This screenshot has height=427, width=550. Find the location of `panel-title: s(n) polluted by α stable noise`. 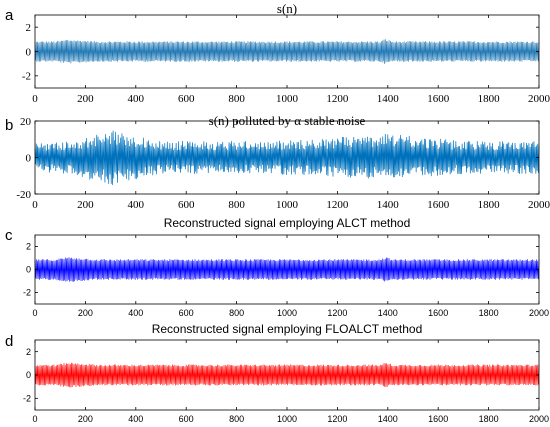

panel-title: s(n) polluted by α stable noise is located at coordinates (287, 120).